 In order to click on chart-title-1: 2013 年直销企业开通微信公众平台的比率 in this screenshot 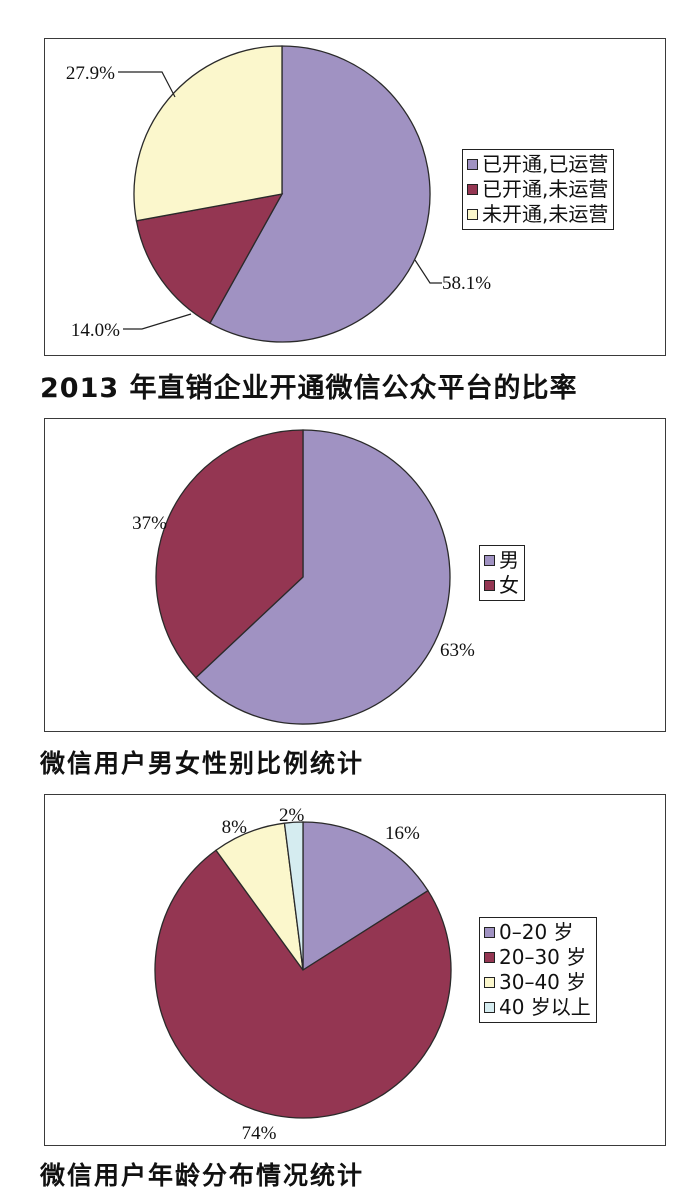, I will do `click(309, 388)`.